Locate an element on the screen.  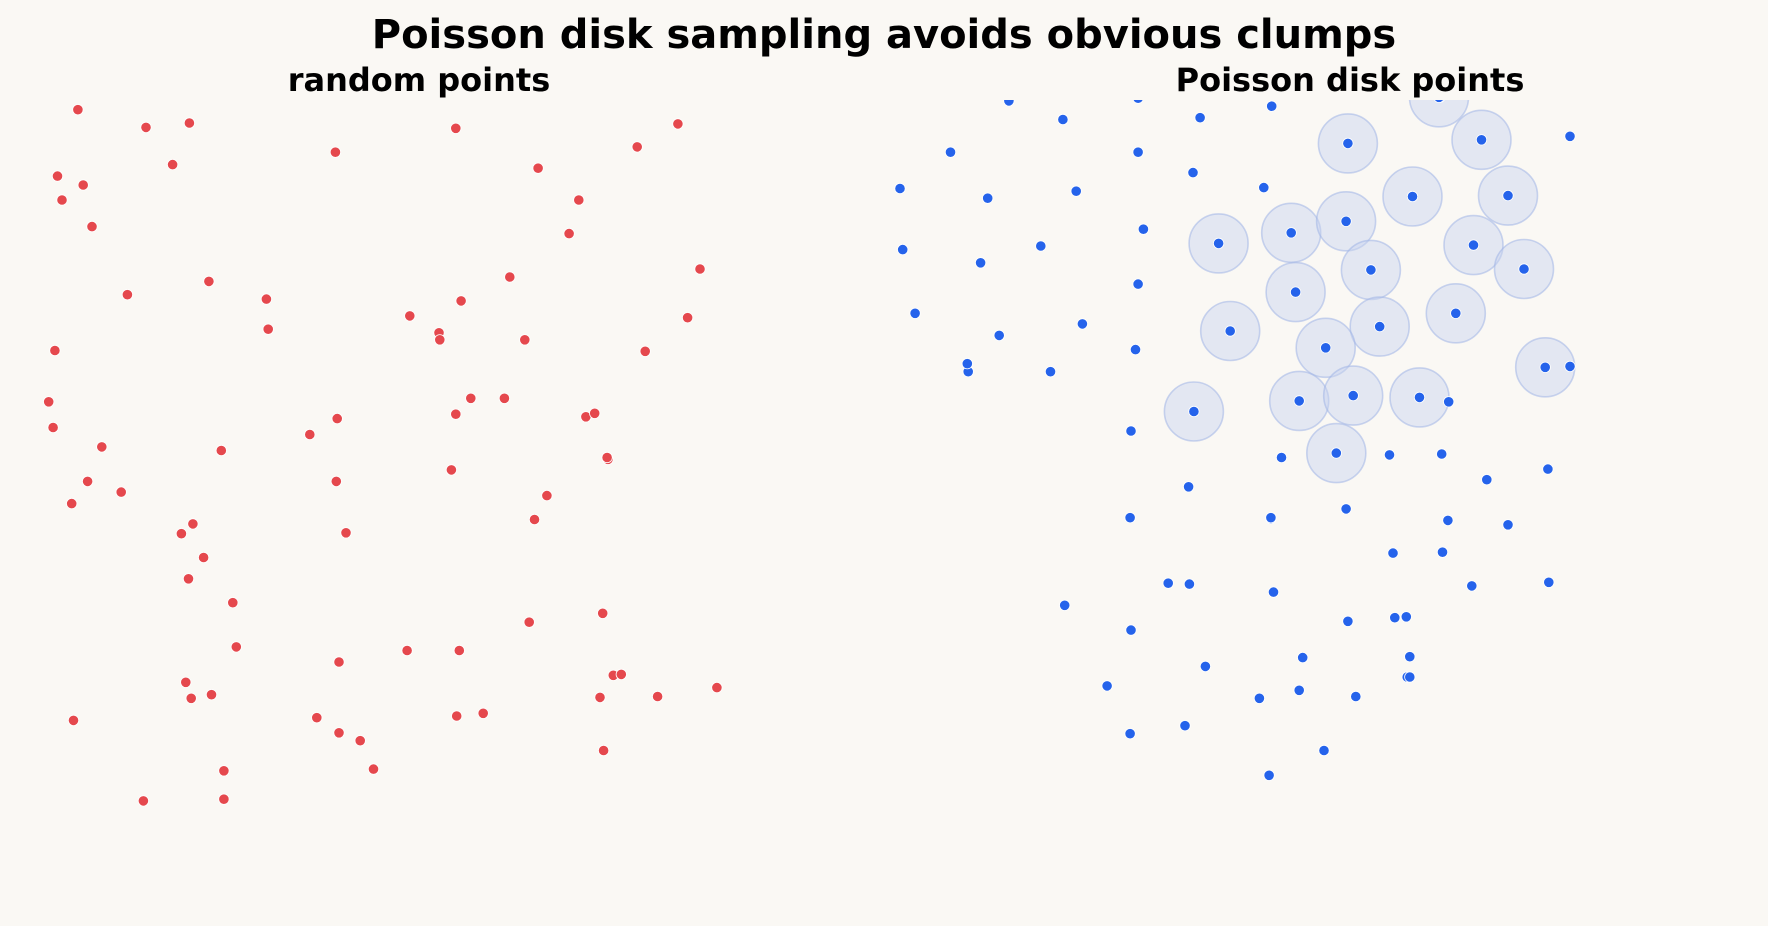
exclusion-disk is located at coordinates (1439, 114).